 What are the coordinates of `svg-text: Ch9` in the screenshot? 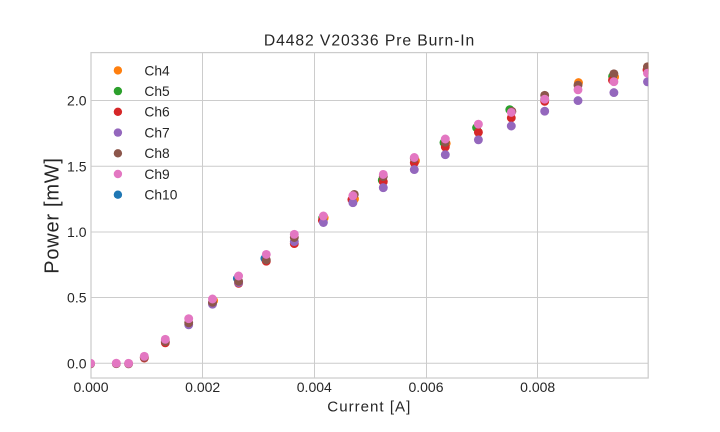 It's located at (157, 174).